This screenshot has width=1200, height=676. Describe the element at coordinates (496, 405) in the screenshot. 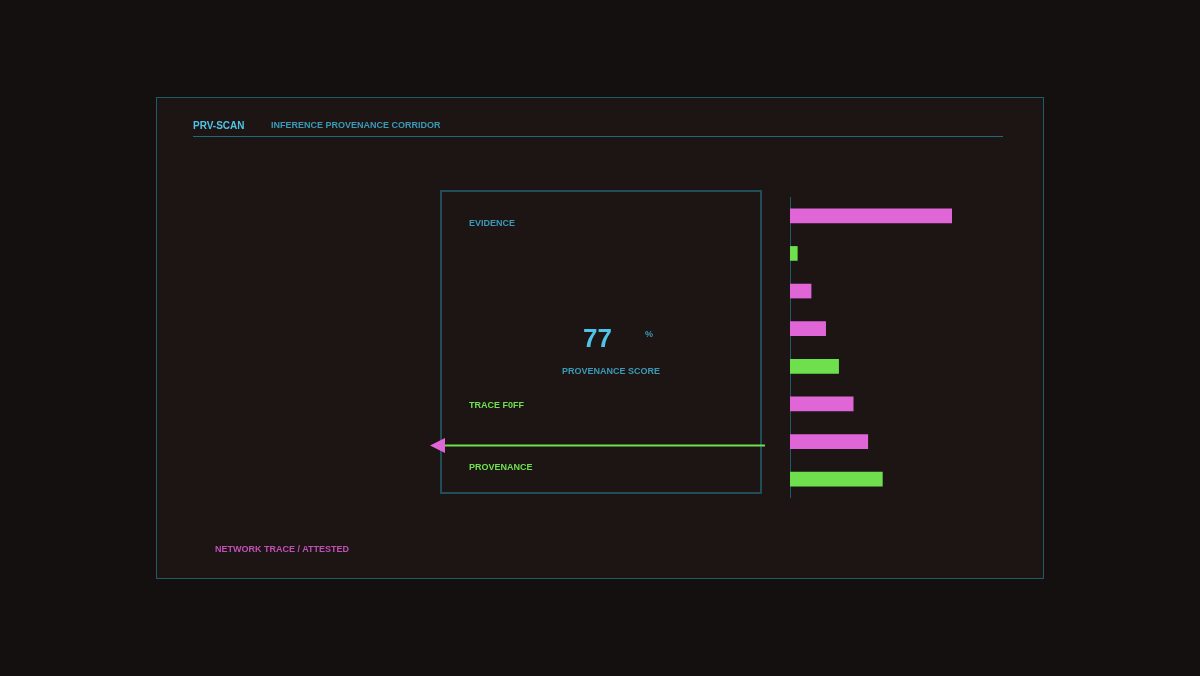

I see `text: TRACE F0FF` at that location.